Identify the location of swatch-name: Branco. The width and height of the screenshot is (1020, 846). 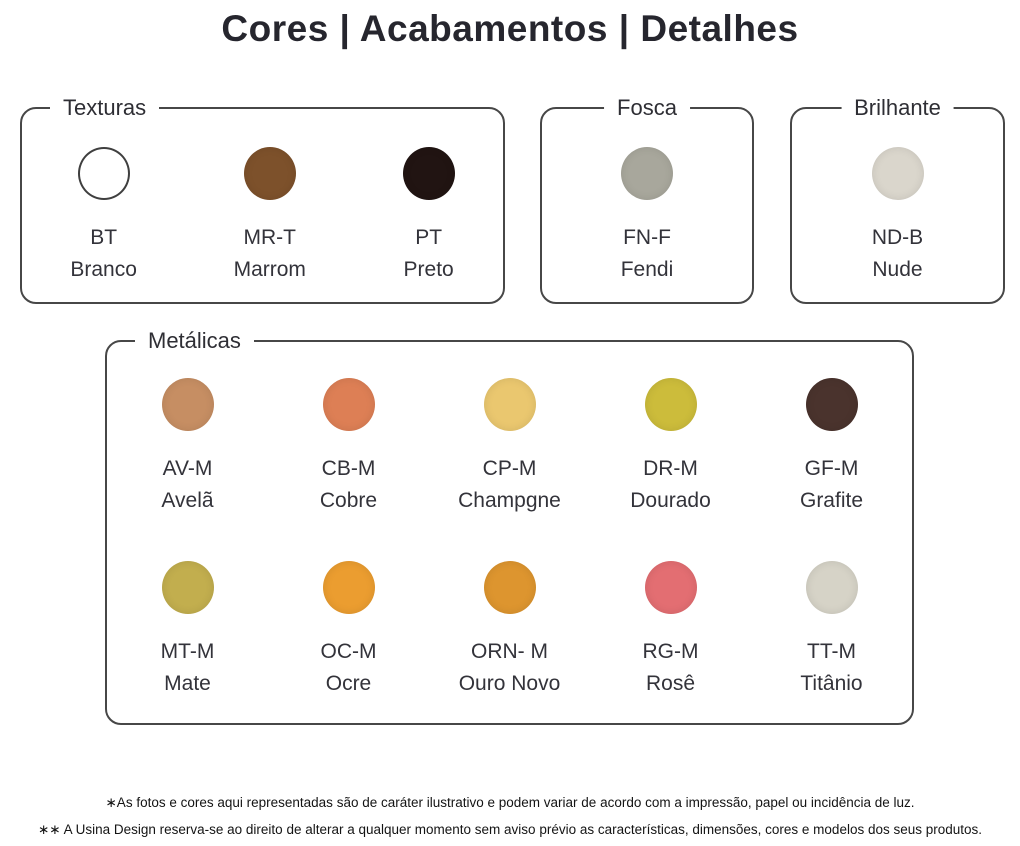
(103, 269).